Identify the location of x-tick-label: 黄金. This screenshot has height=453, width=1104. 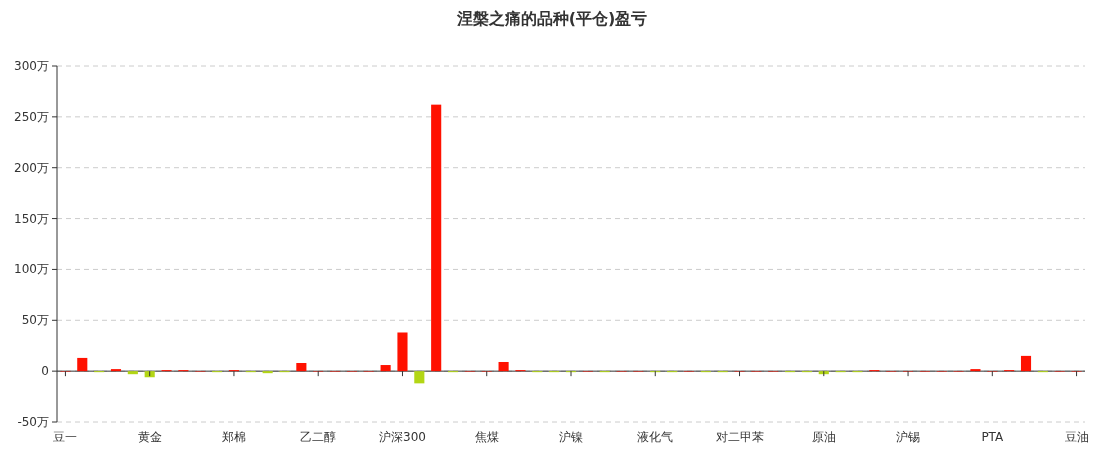
(149, 437).